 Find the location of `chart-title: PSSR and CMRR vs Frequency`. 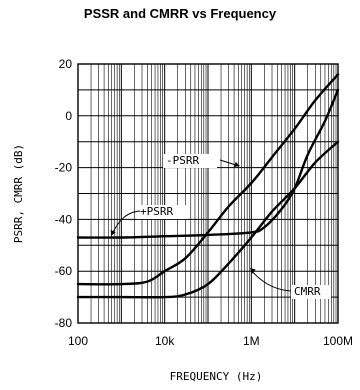

chart-title: PSSR and CMRR vs Frequency is located at coordinates (180, 13).